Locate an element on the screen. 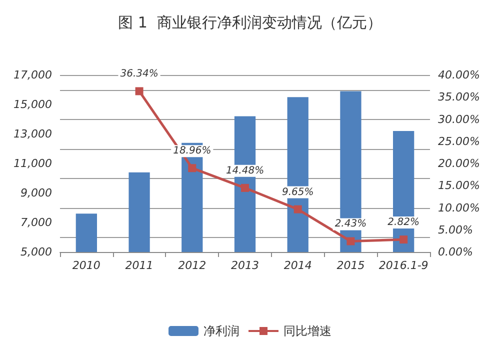 The height and width of the screenshot is (362, 500). x-tick-label: 2012 is located at coordinates (192, 265).